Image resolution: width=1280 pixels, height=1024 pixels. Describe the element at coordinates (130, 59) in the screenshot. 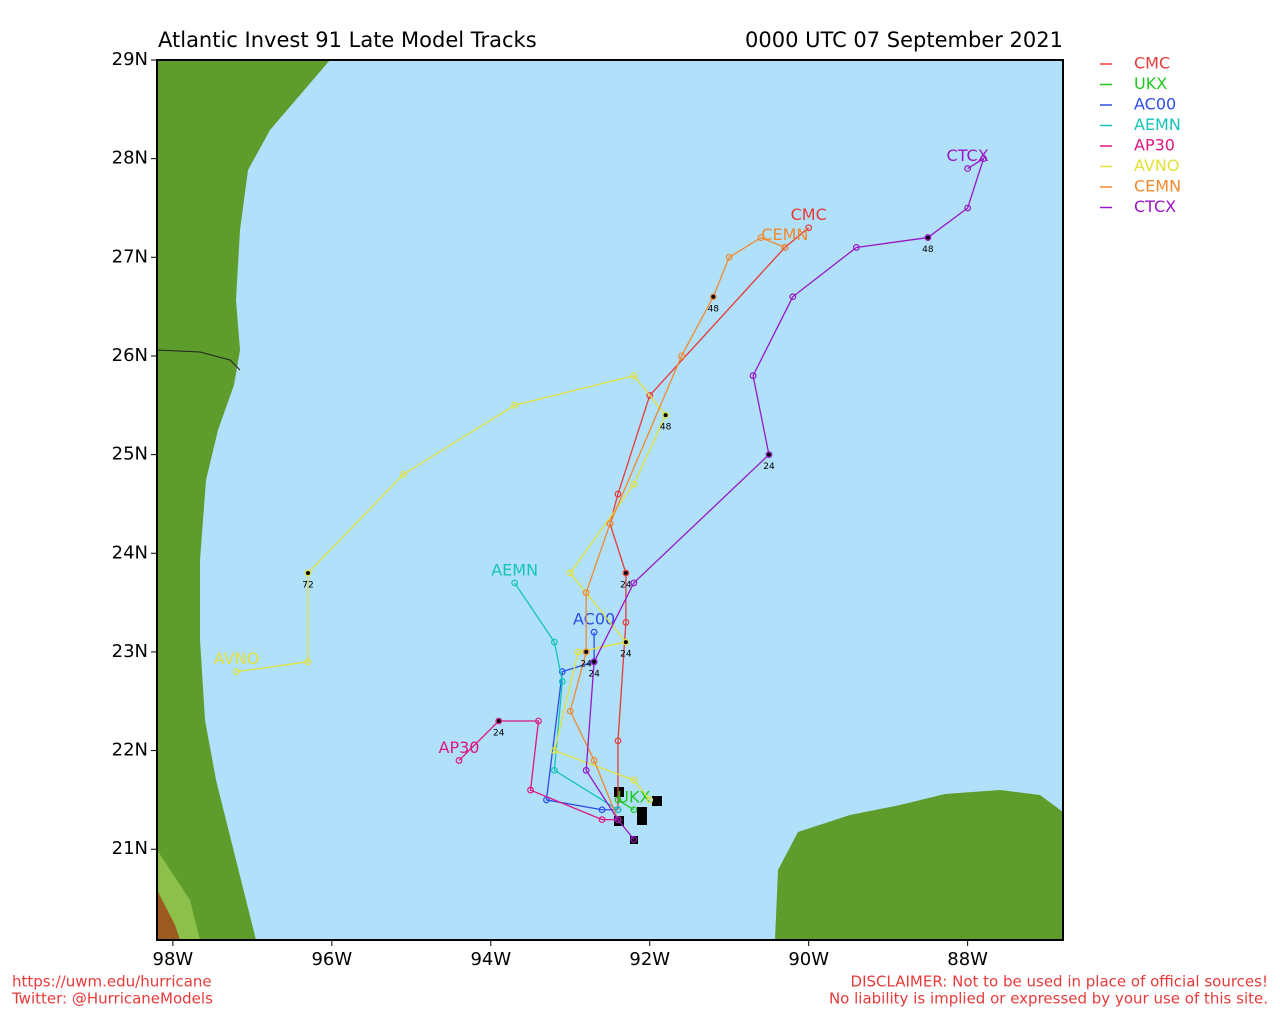

I see `y-tick-label: 29N` at that location.